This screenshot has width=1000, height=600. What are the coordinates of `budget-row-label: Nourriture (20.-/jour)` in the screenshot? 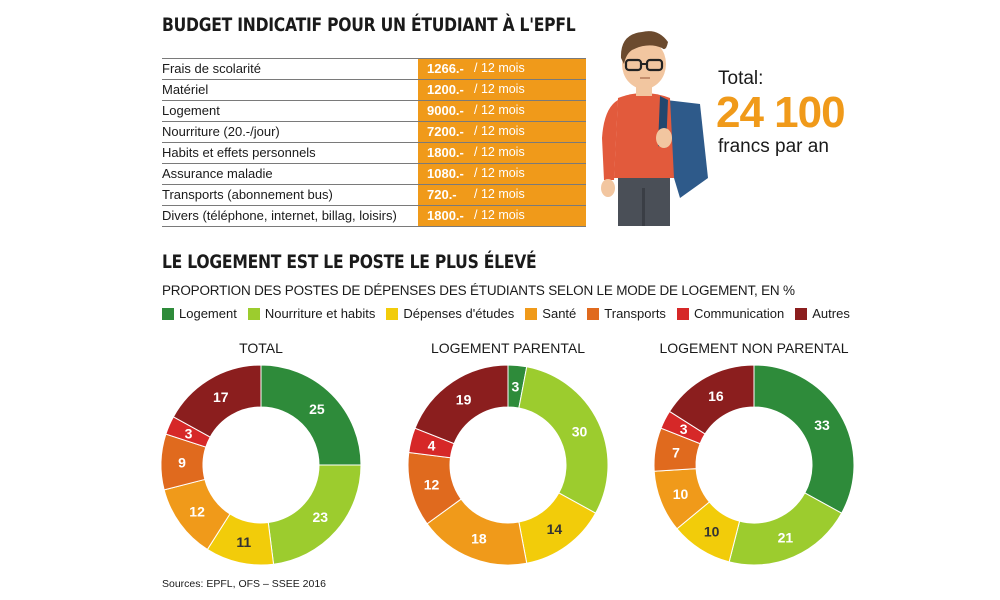 It's located at (221, 131).